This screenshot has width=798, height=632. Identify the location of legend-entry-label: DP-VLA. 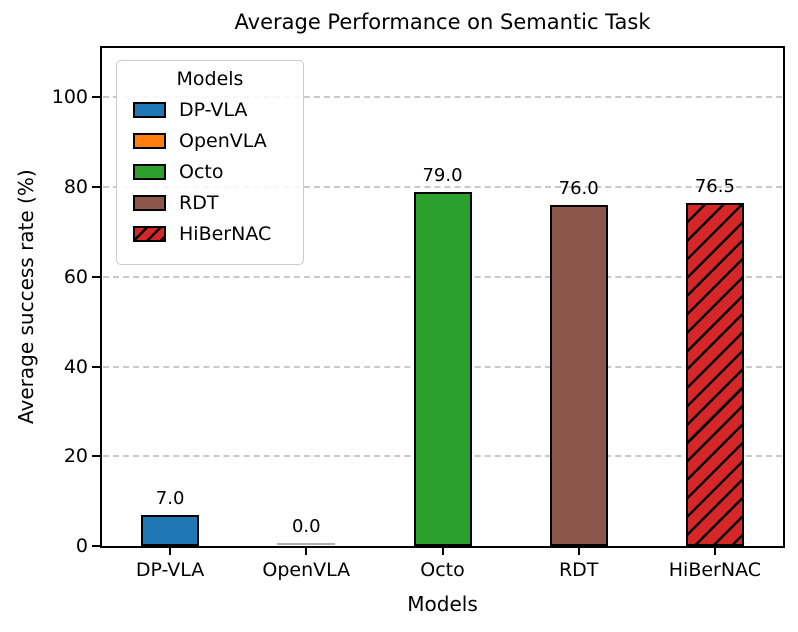
(213, 110).